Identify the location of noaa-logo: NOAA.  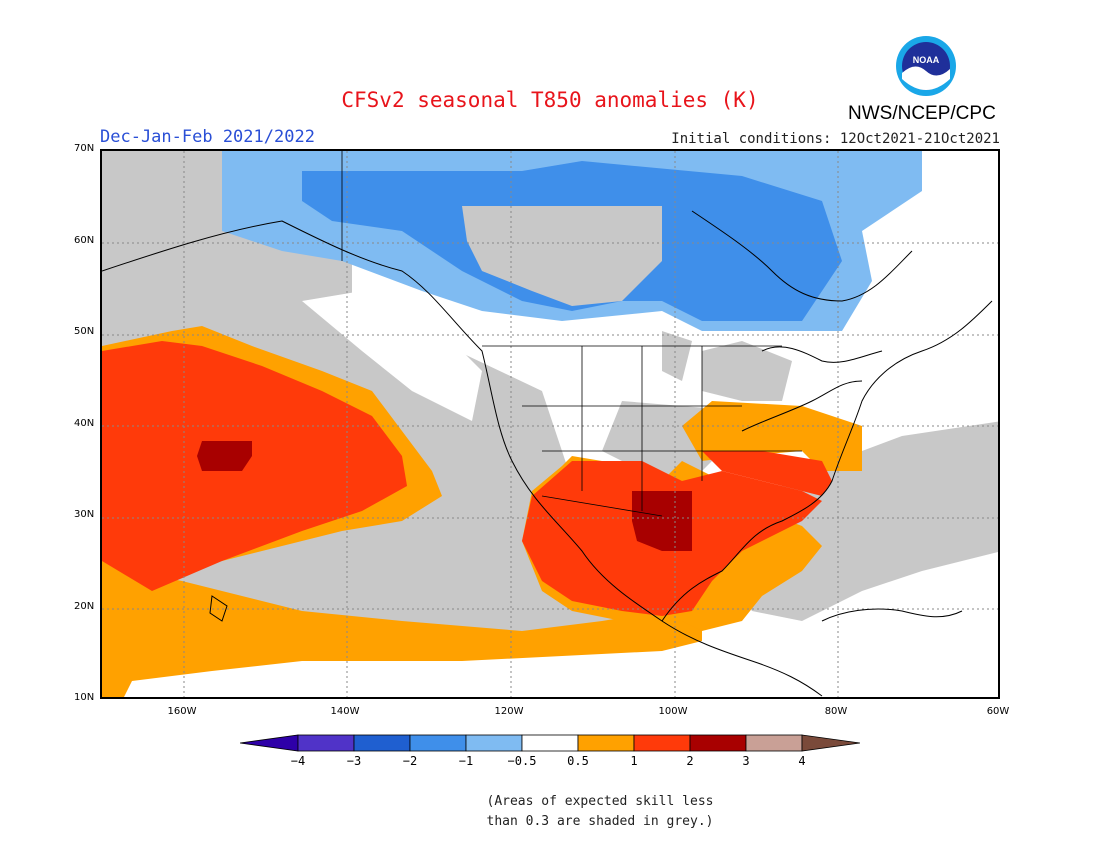
(926, 66).